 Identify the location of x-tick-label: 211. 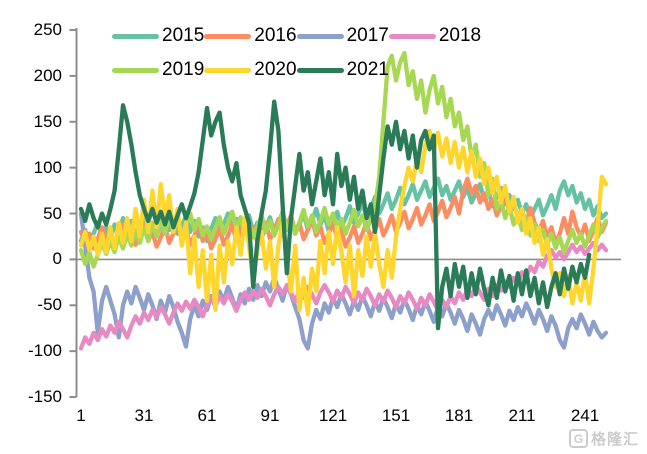
(522, 415).